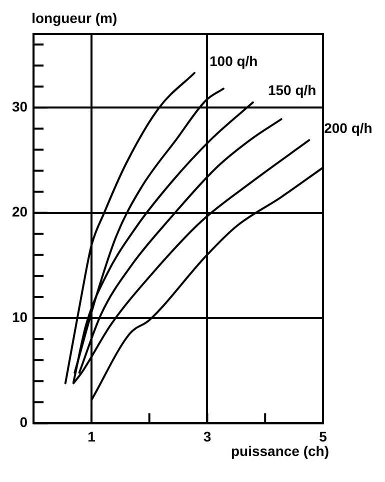 This screenshot has height=482, width=385. I want to click on x-axis-title: puissance (ch), so click(279, 451).